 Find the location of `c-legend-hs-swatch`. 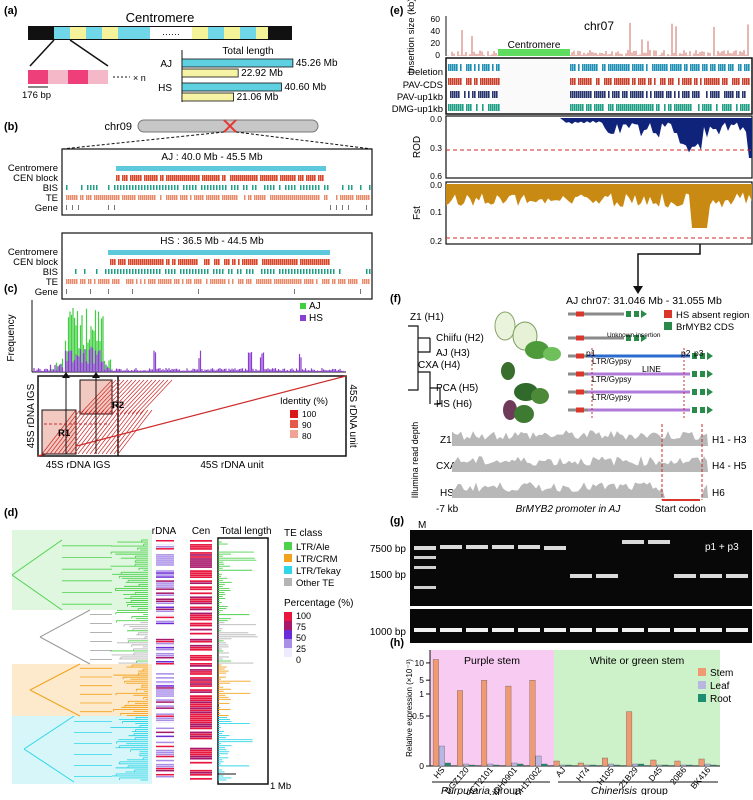

c-legend-hs-swatch is located at coordinates (303, 318).